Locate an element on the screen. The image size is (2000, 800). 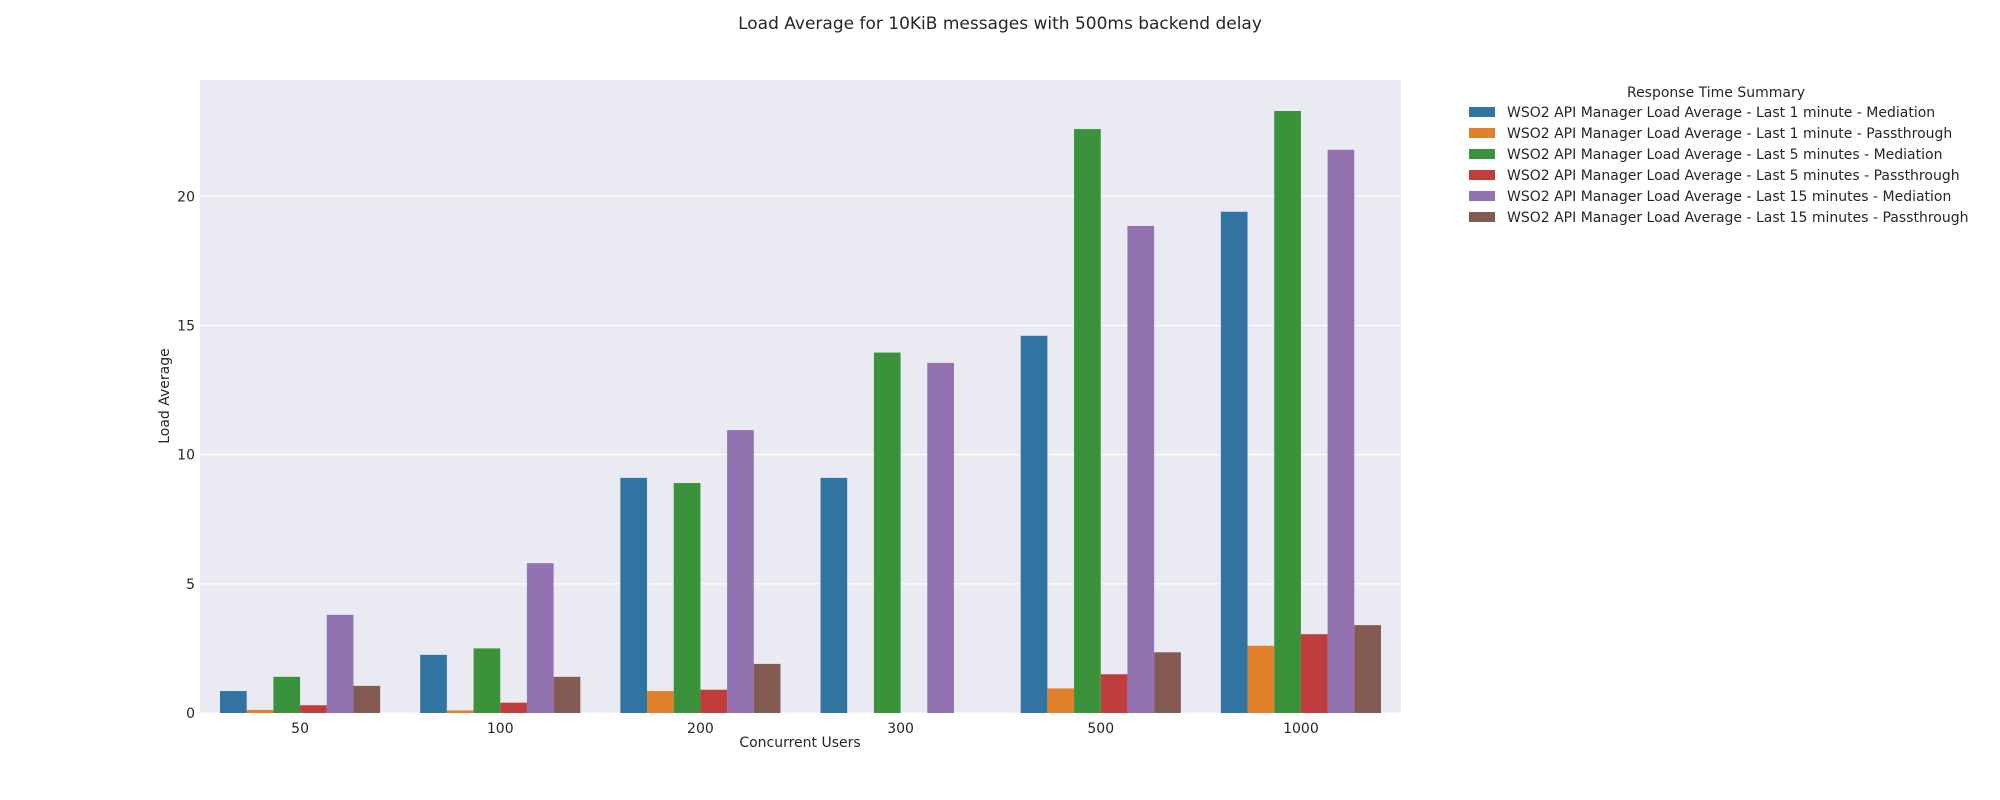
x-tick-label: 300 is located at coordinates (900, 729).